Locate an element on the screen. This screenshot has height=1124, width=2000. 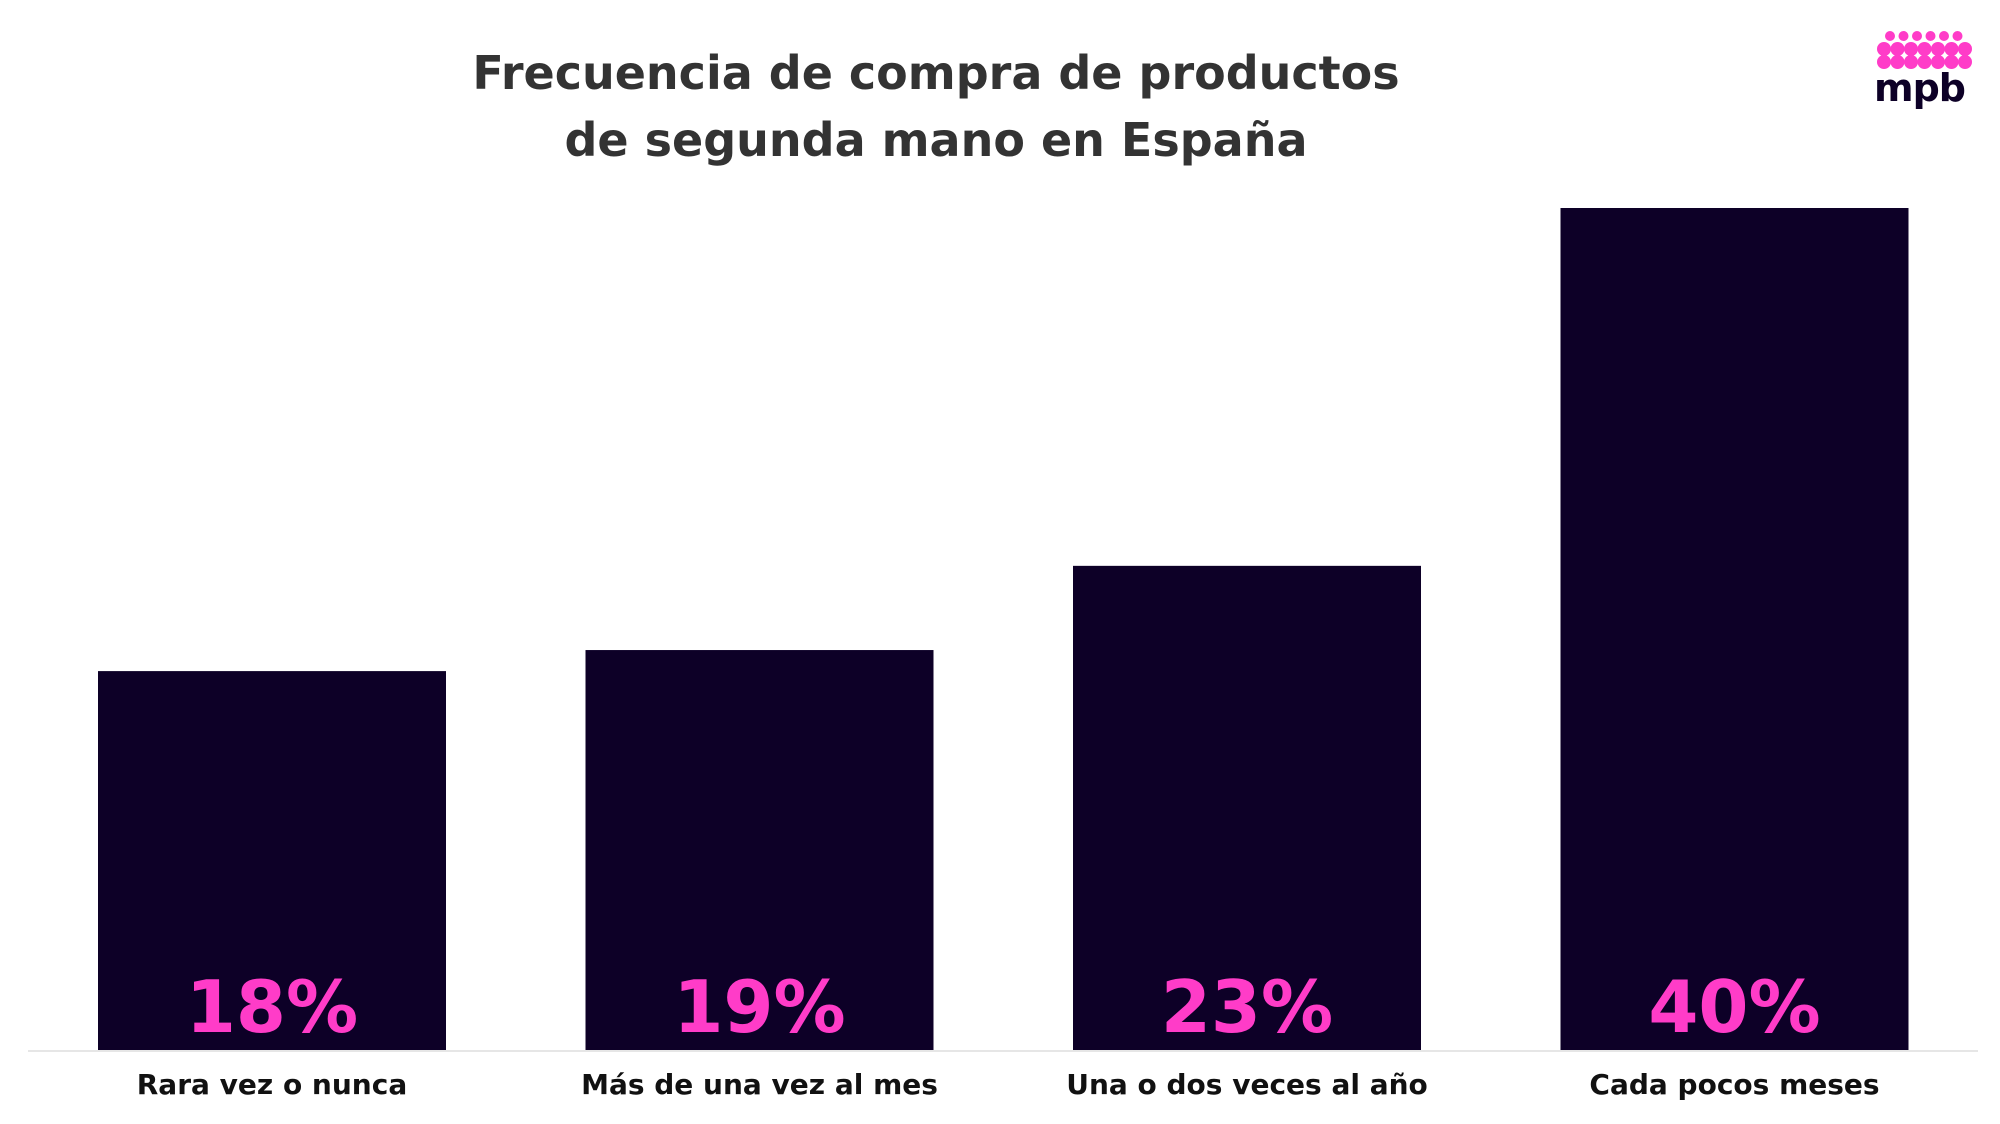
category-label-2: Más de una vez al mes is located at coordinates (759, 1084).